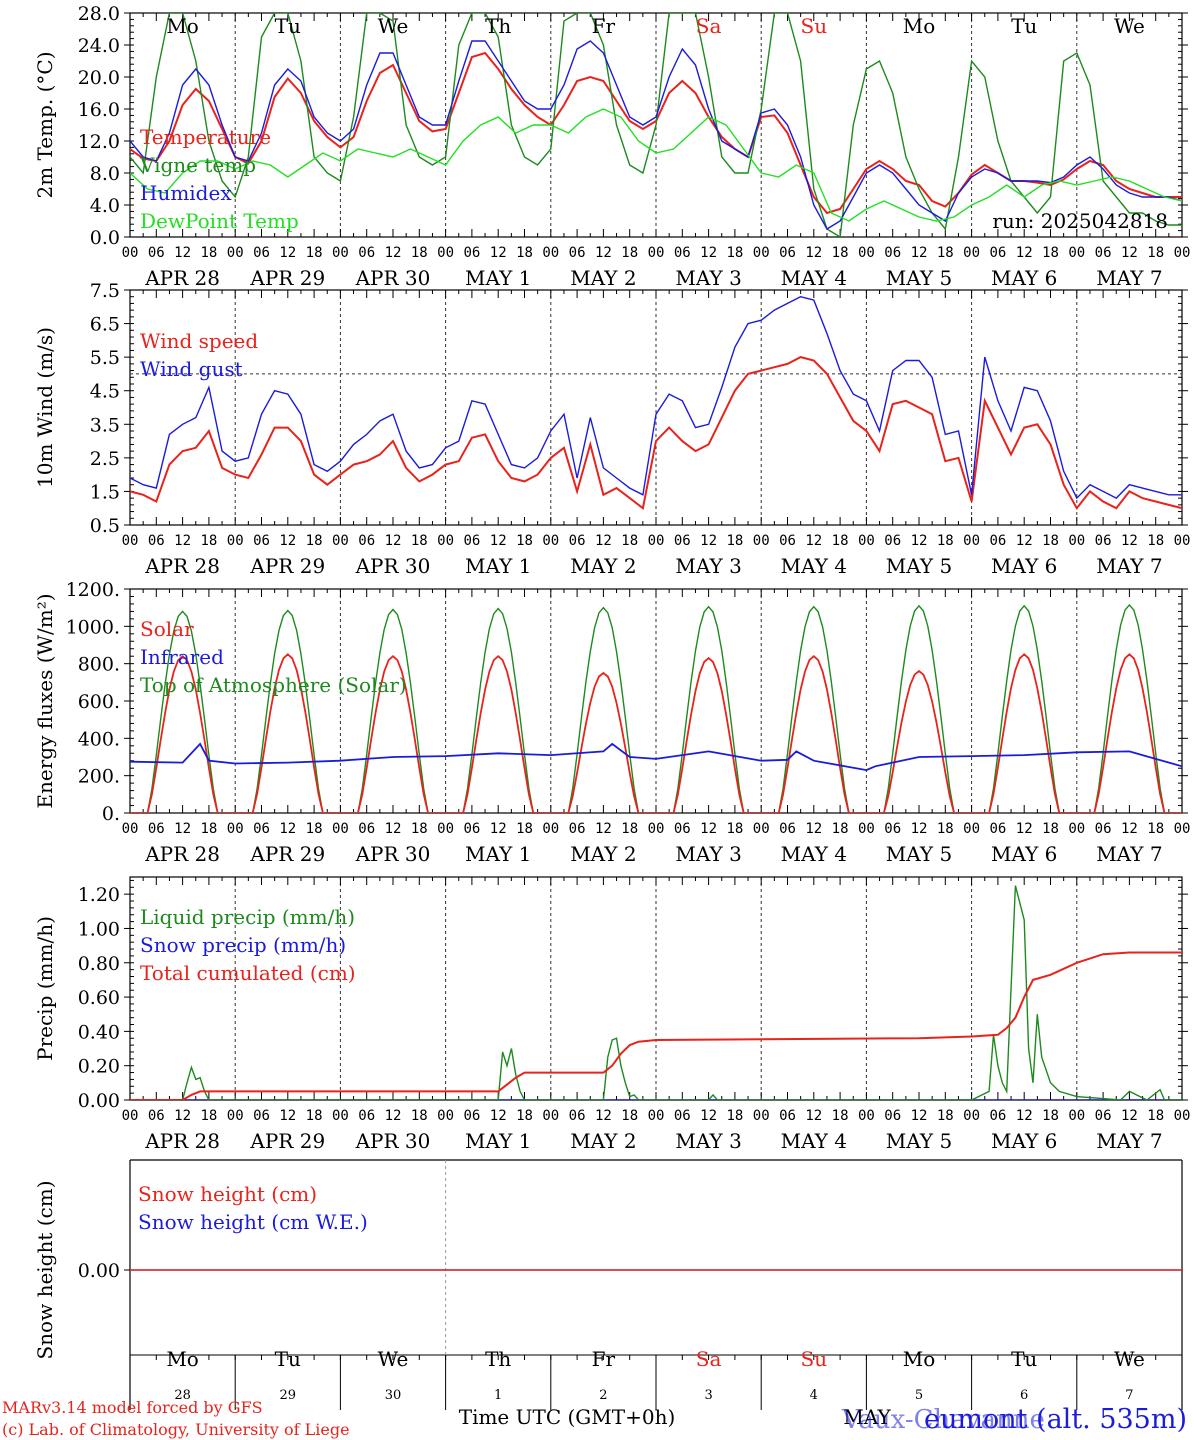 The width and height of the screenshot is (1194, 1440). I want to click on series-line-infrared, so click(656, 757).